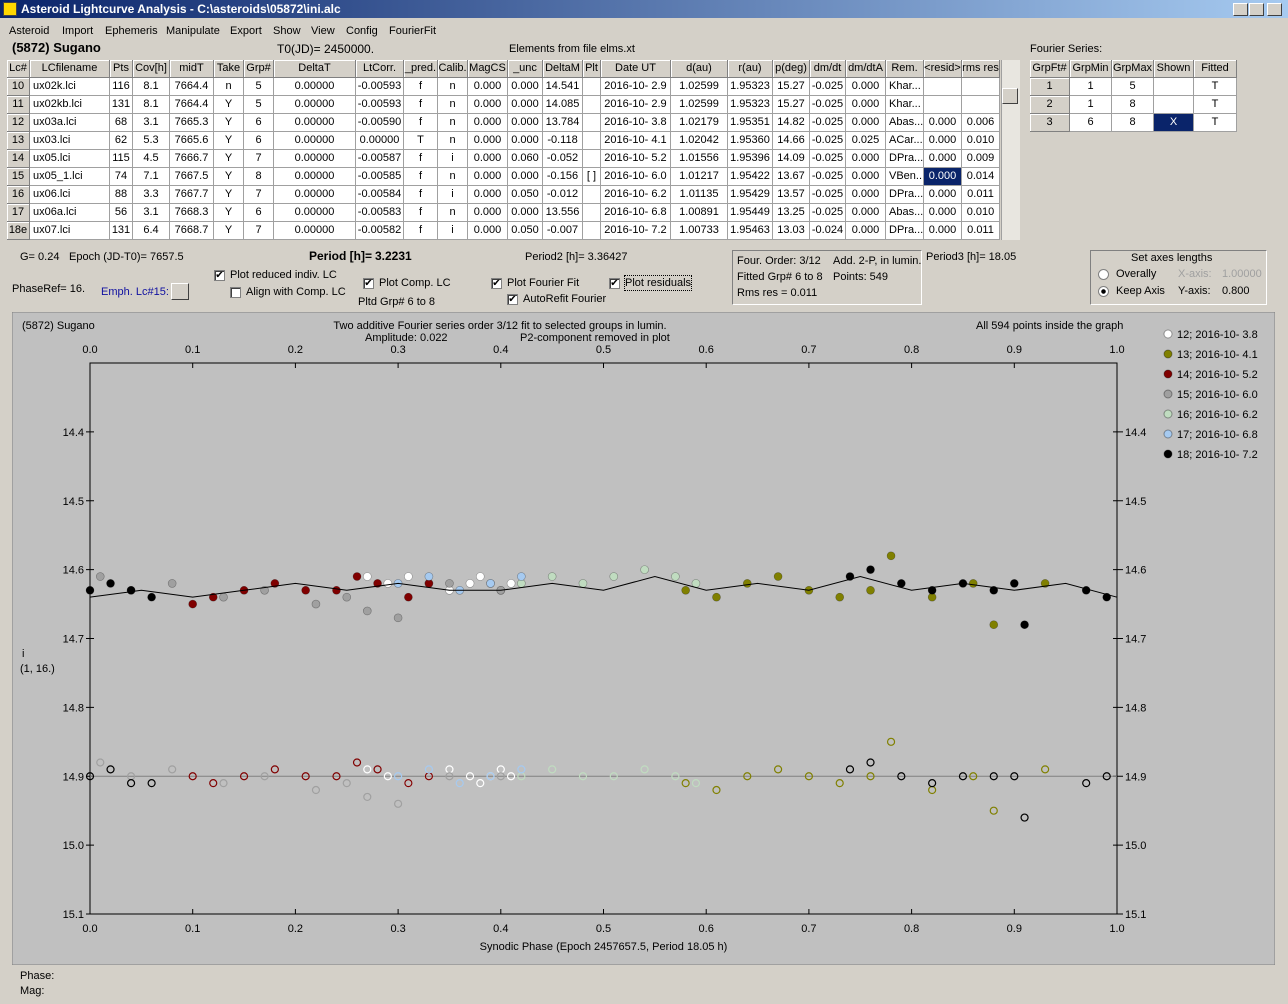 Image resolution: width=1288 pixels, height=1004 pixels. I want to click on table-cell: 6.4, so click(151, 231).